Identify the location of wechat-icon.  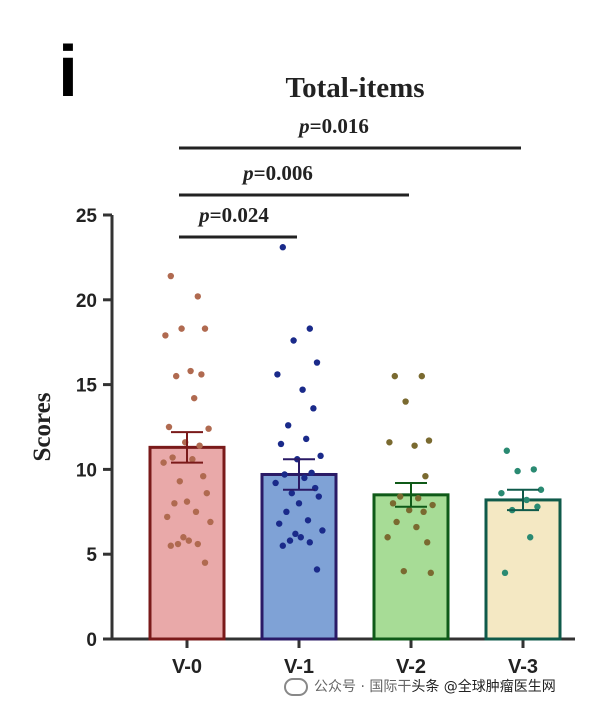
(296, 687).